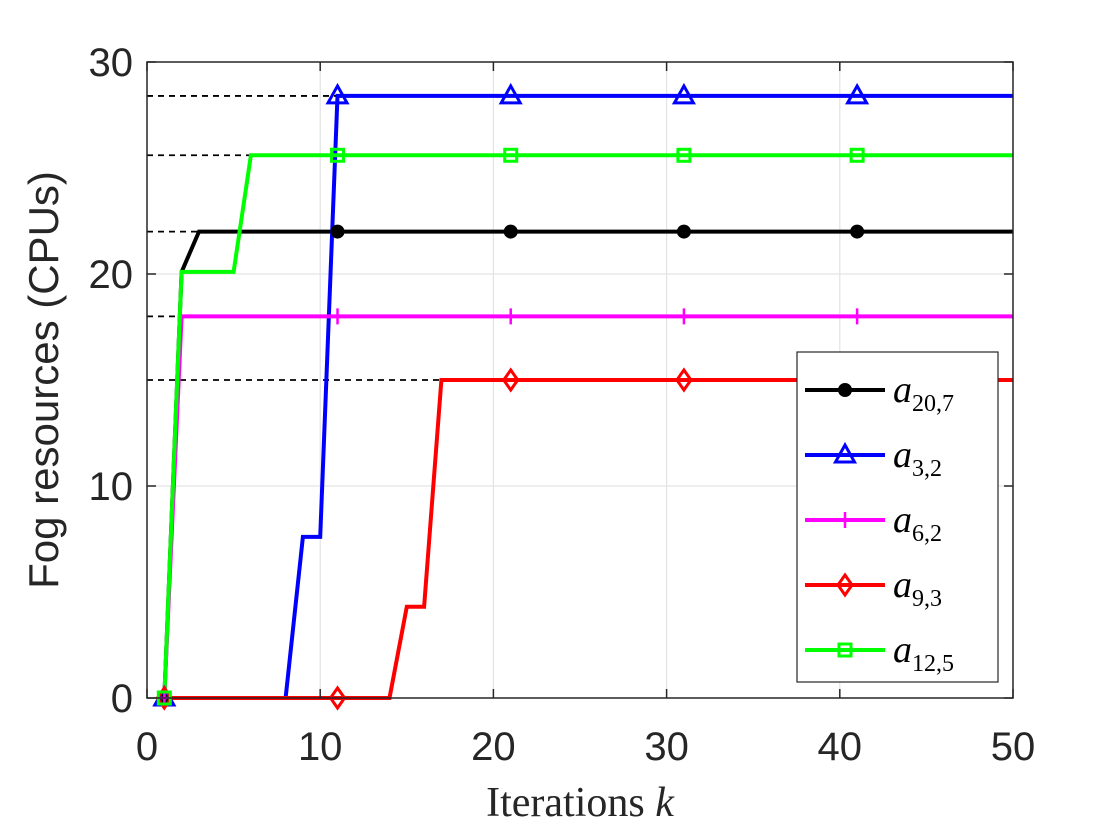 This screenshot has width=1120, height=840. Describe the element at coordinates (122, 699) in the screenshot. I see `y-tick-label: 0` at that location.